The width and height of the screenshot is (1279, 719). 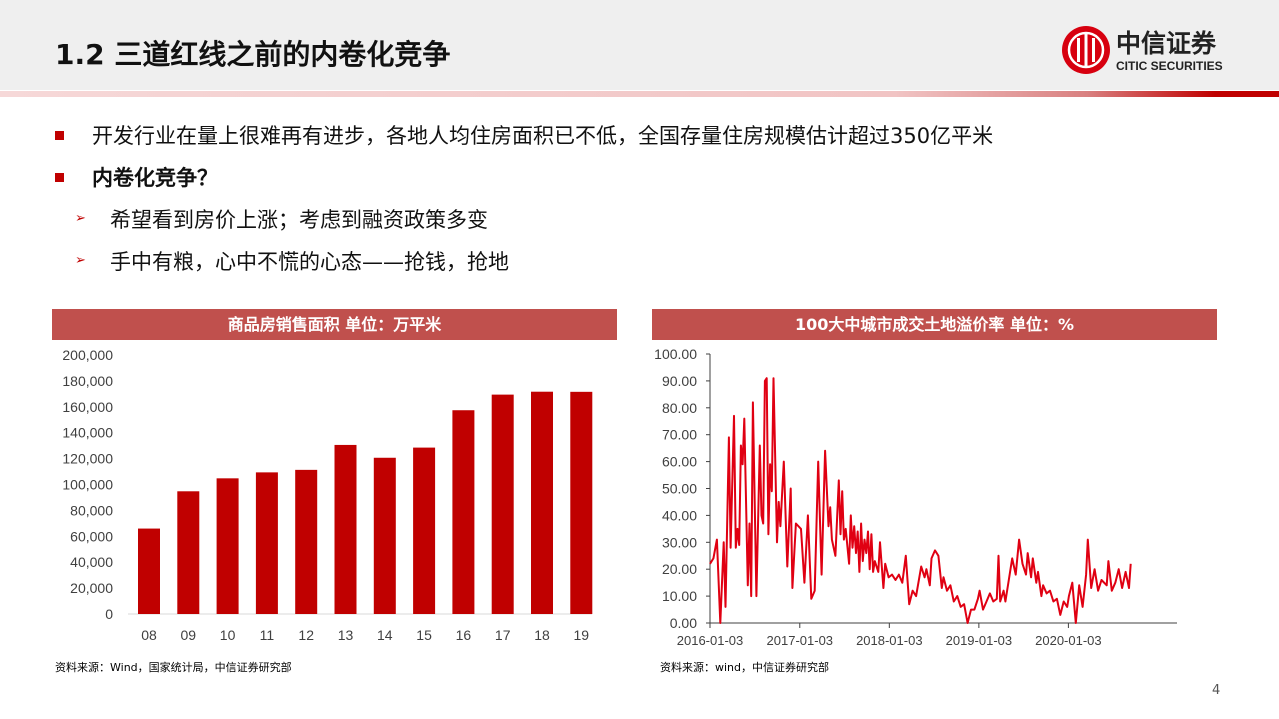 What do you see at coordinates (464, 635) in the screenshot?
I see `x-tick-label: 16` at bounding box center [464, 635].